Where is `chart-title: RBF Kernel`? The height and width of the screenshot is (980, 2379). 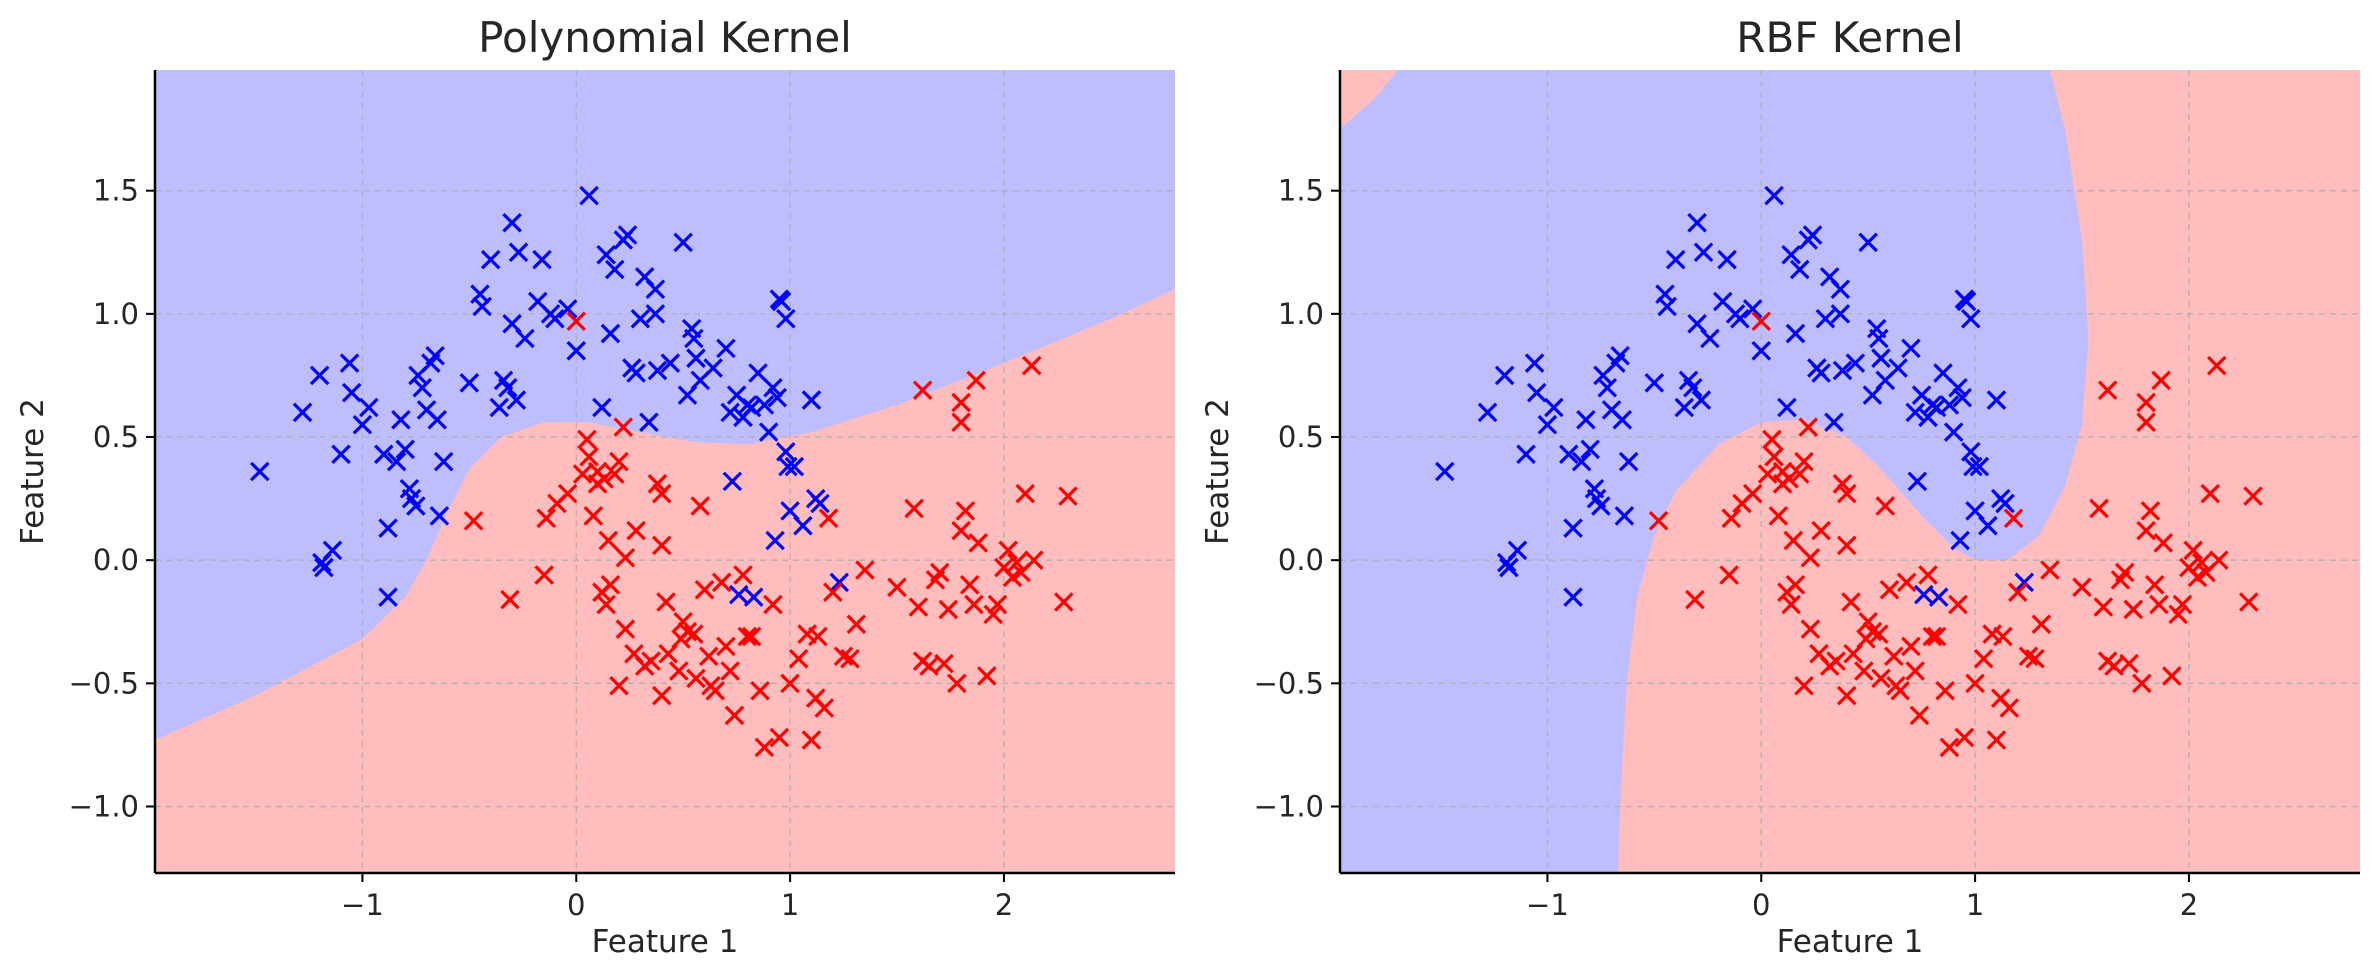
chart-title: RBF Kernel is located at coordinates (1849, 37).